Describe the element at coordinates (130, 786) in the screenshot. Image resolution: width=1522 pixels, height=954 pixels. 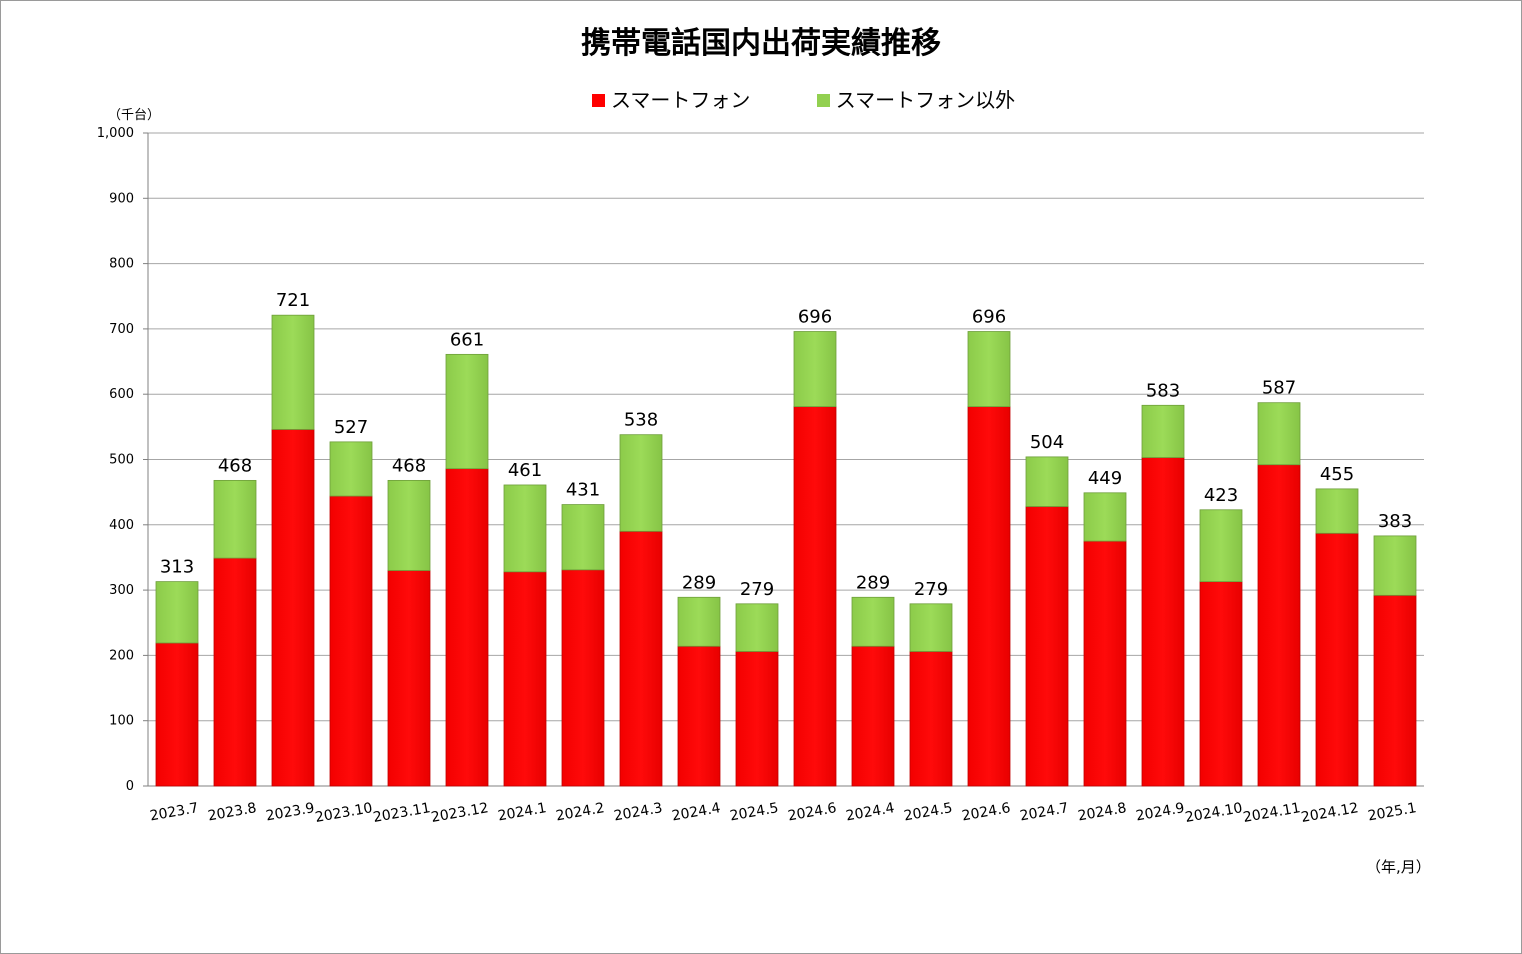
I see `y-tick-label: 0` at that location.